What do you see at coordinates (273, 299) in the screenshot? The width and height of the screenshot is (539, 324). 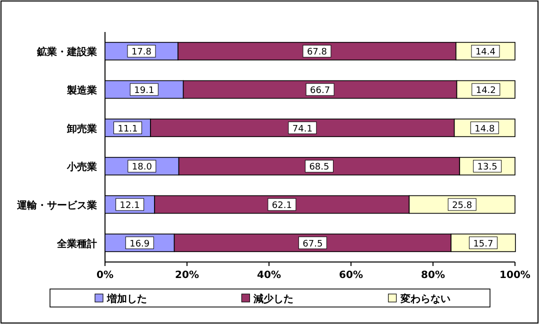 I see `legend-label: 減少した` at bounding box center [273, 299].